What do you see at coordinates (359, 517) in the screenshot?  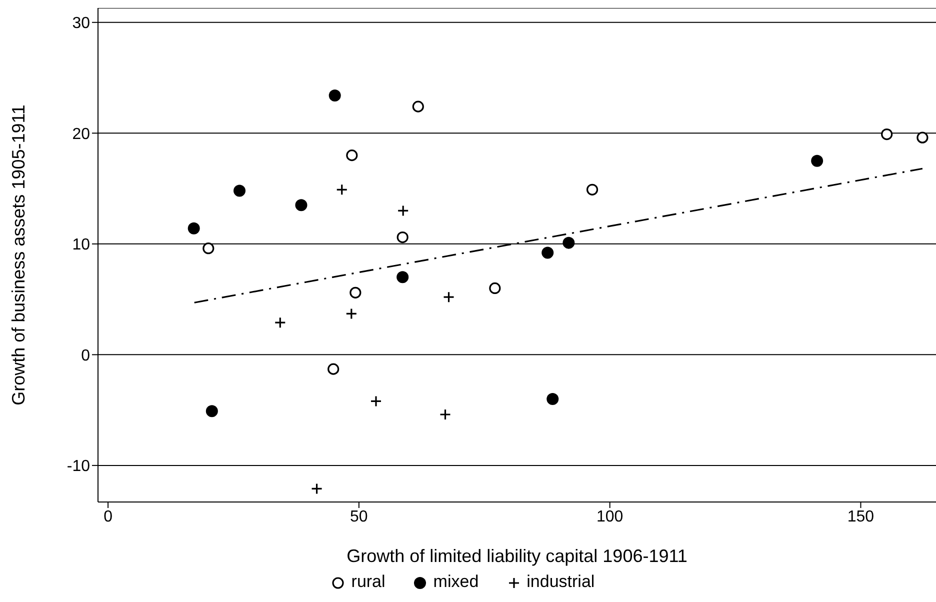 I see `x-tick-label: 50` at bounding box center [359, 517].